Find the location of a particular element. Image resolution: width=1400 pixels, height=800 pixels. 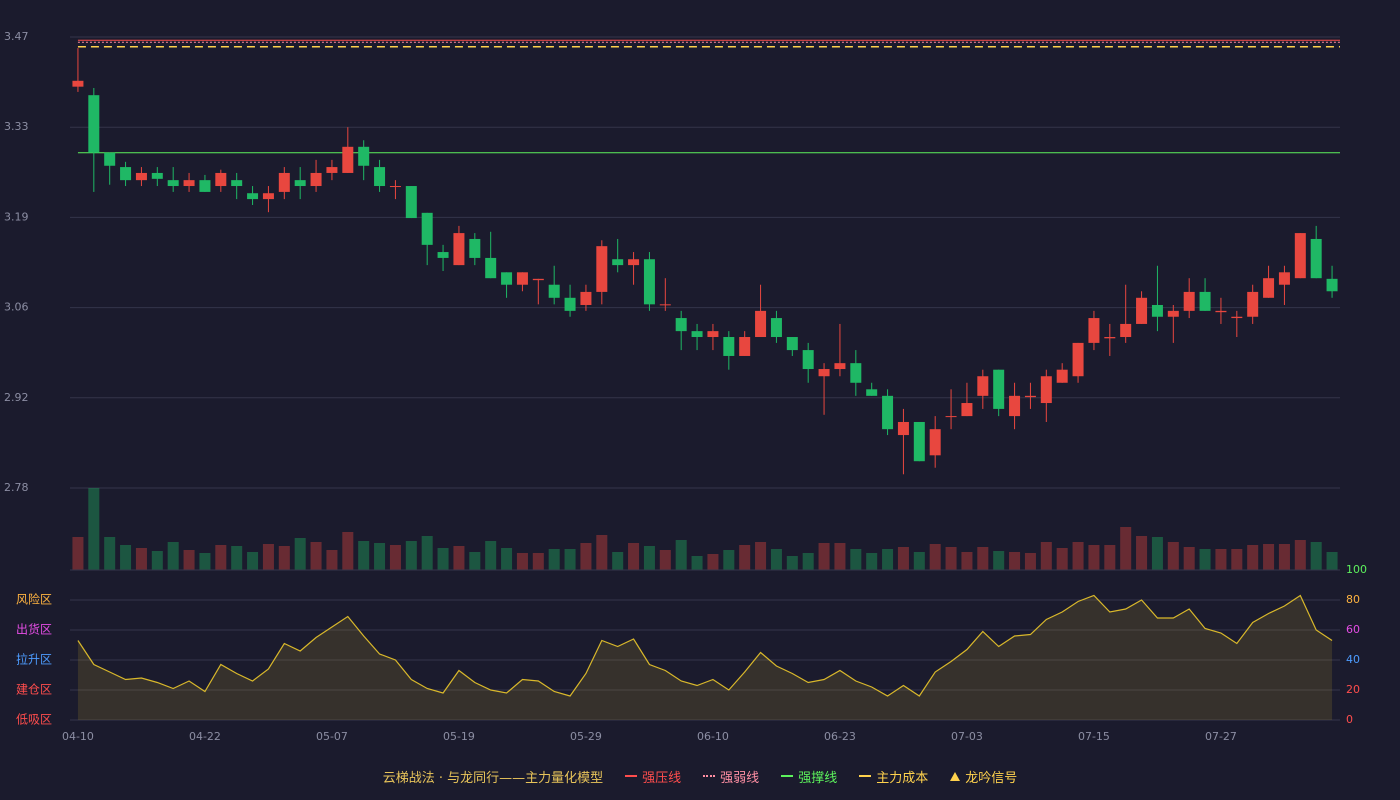

legend-label: 强撑线 is located at coordinates (818, 778).